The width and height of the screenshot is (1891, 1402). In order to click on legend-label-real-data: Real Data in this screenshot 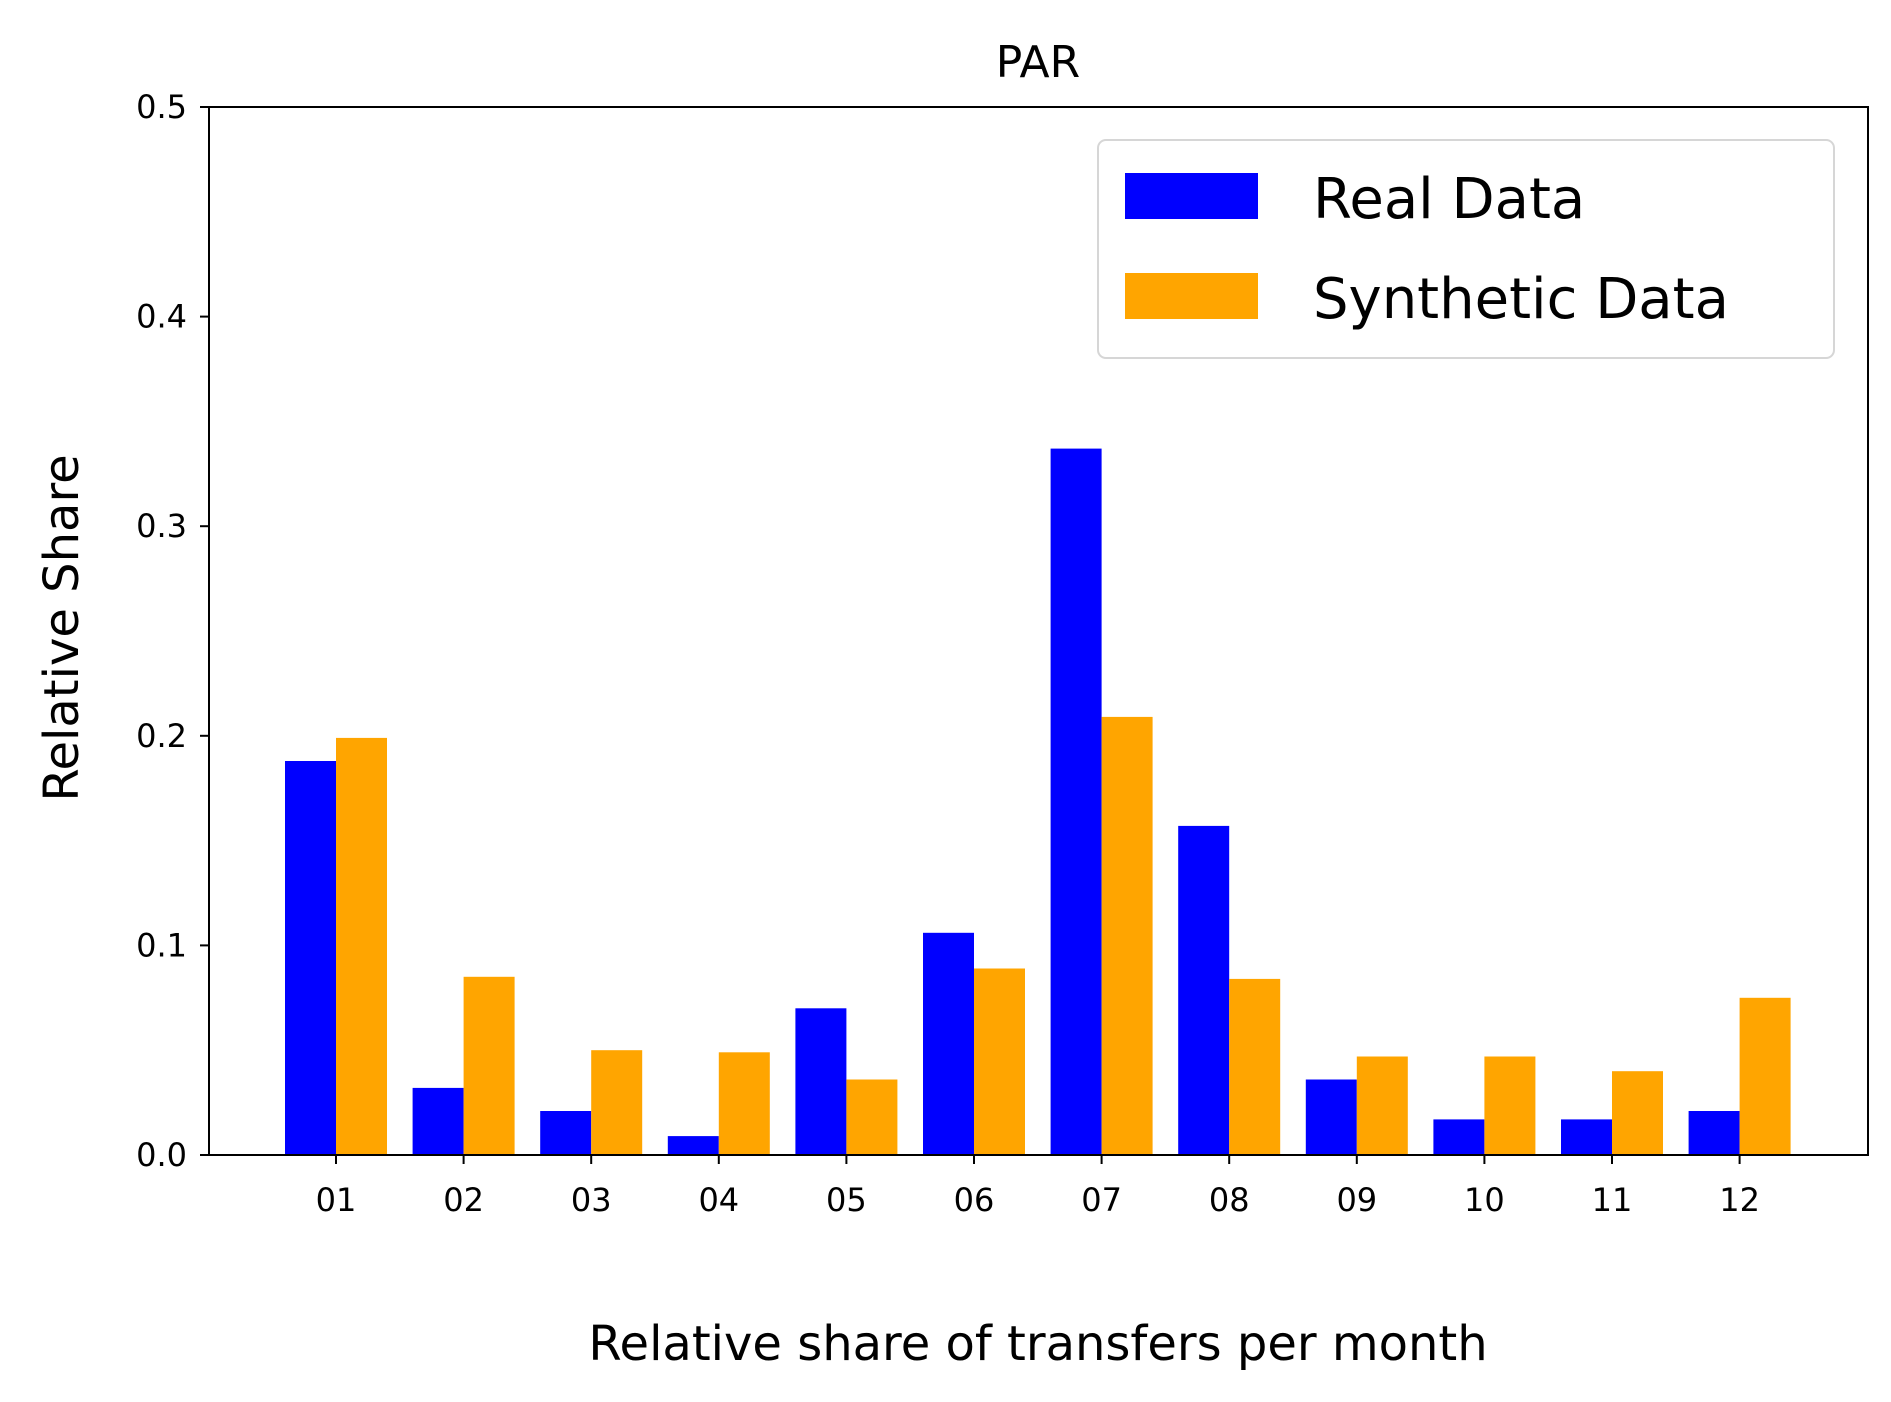, I will do `click(1449, 199)`.